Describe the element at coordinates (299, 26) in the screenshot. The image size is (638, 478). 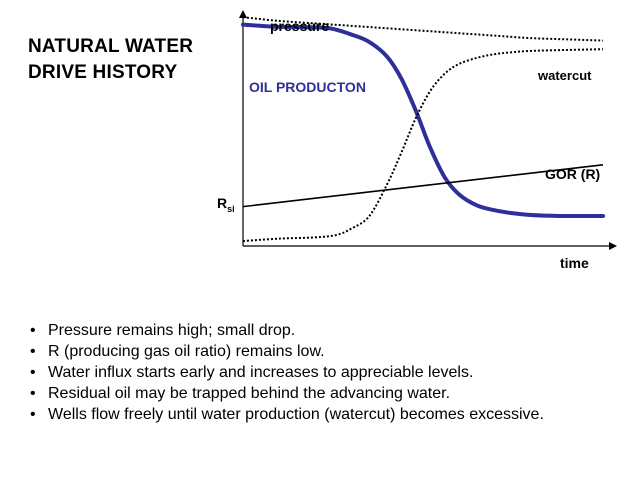
I see `pressure-label: pressure` at that location.